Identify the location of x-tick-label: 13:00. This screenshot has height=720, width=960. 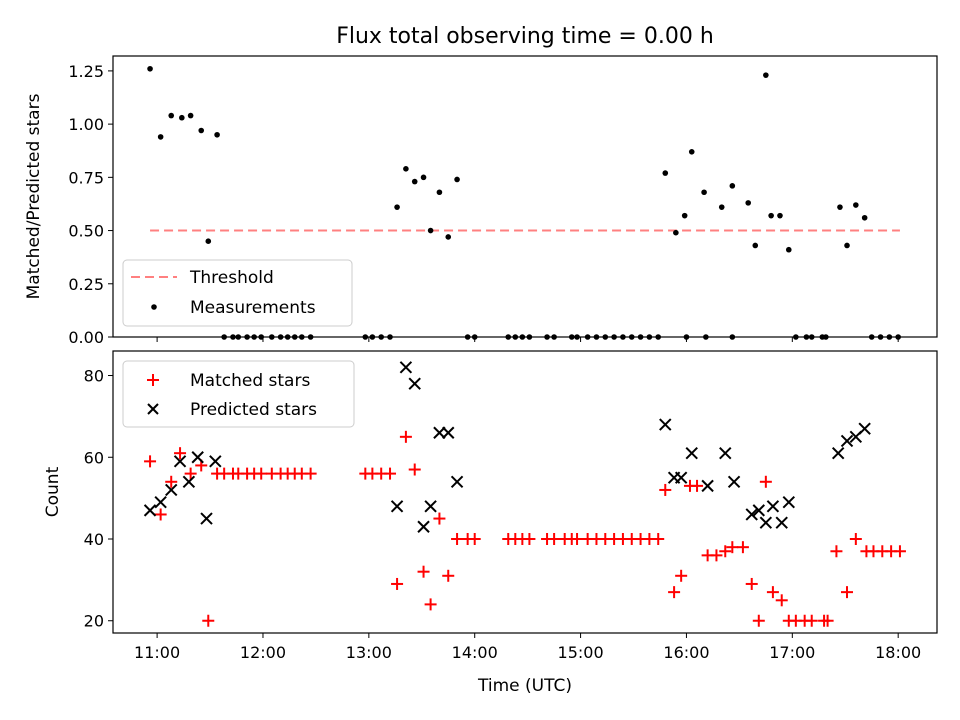
(369, 652).